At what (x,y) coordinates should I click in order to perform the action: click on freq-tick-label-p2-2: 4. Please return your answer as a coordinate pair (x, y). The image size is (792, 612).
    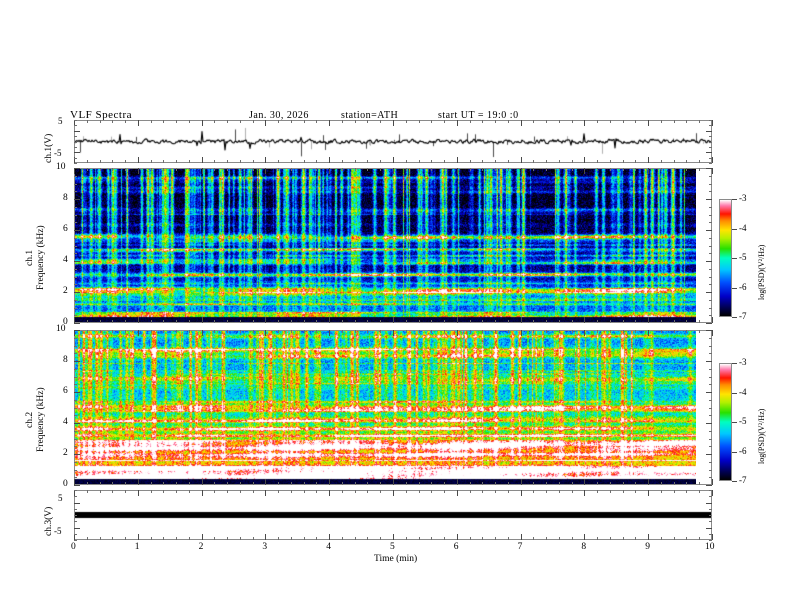
    Looking at the image, I should click on (65, 422).